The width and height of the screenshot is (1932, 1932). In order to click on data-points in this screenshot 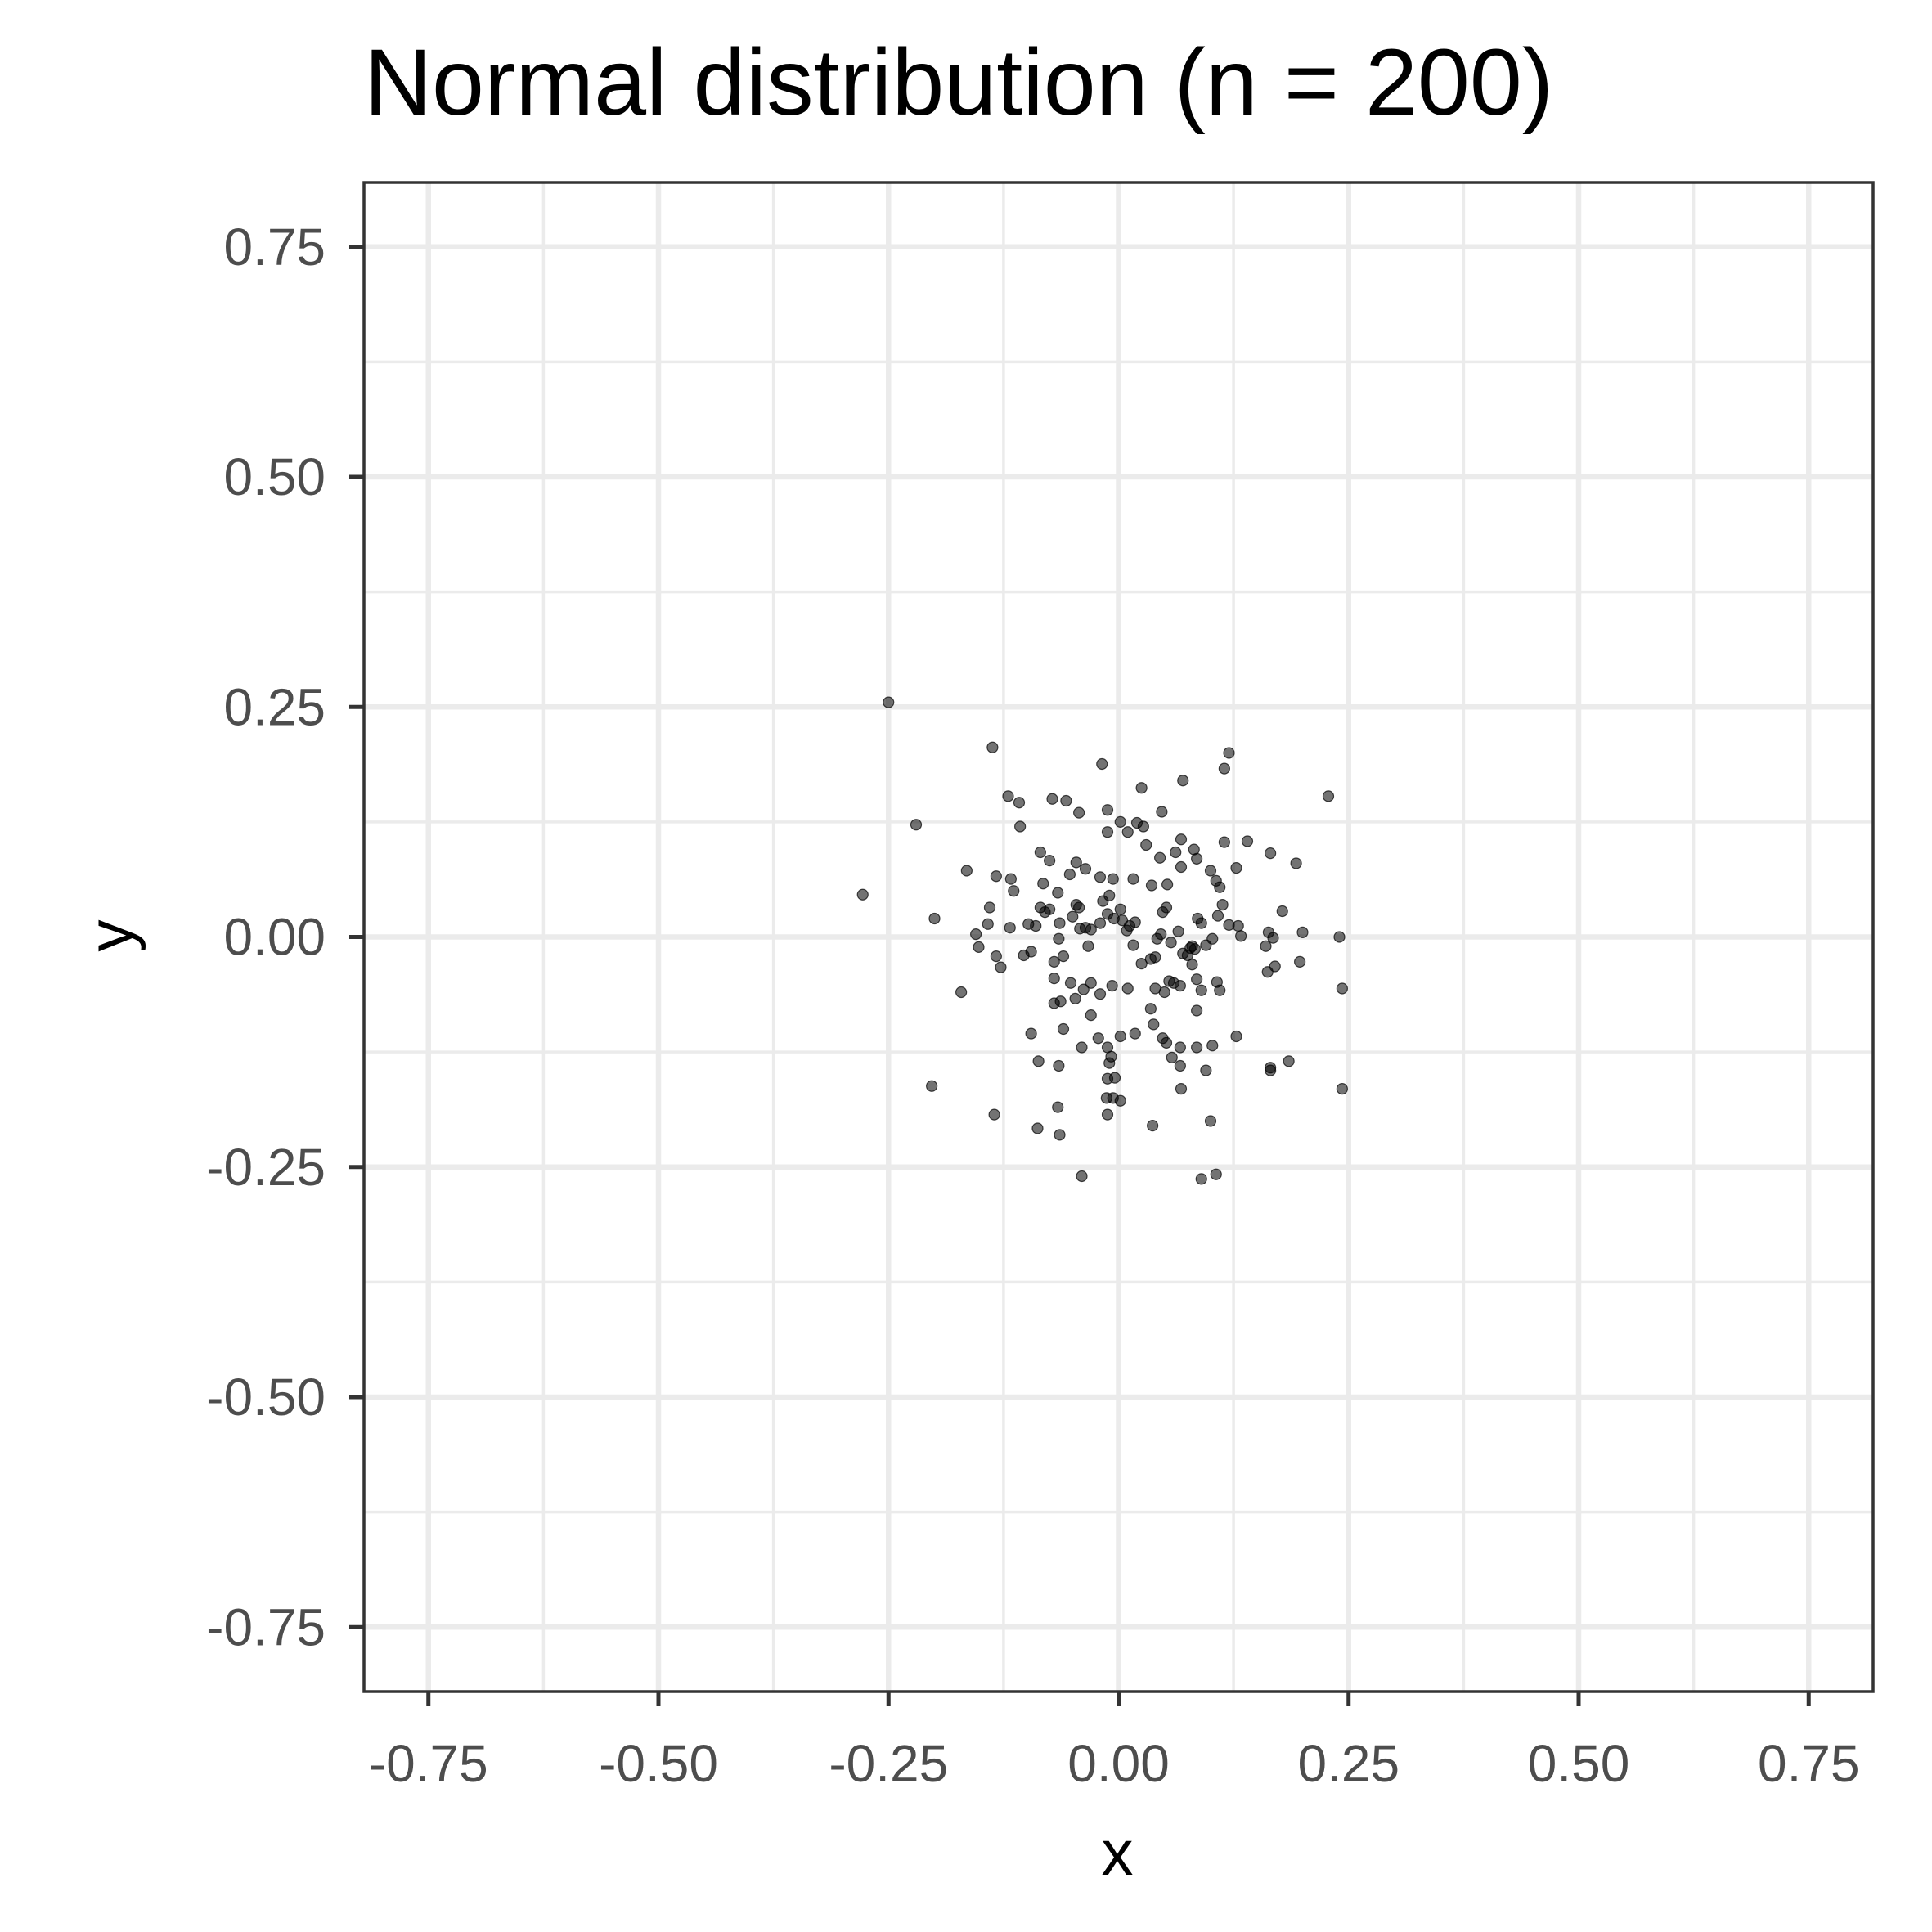, I will do `click(1102, 940)`.